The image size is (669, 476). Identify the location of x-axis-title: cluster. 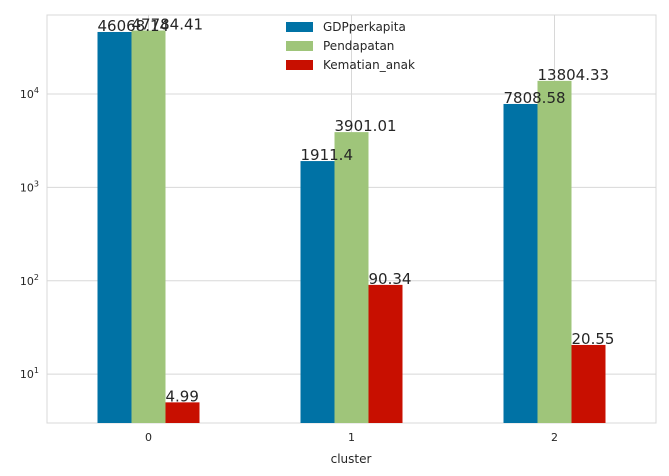
(351, 459).